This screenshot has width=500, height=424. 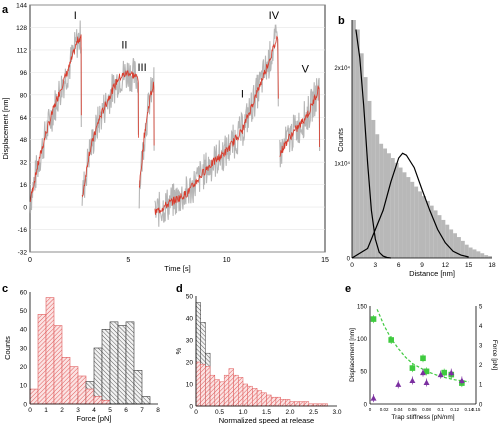 What do you see at coordinates (336, 412) in the screenshot?
I see `x-tick-label: 3.0` at bounding box center [336, 412].